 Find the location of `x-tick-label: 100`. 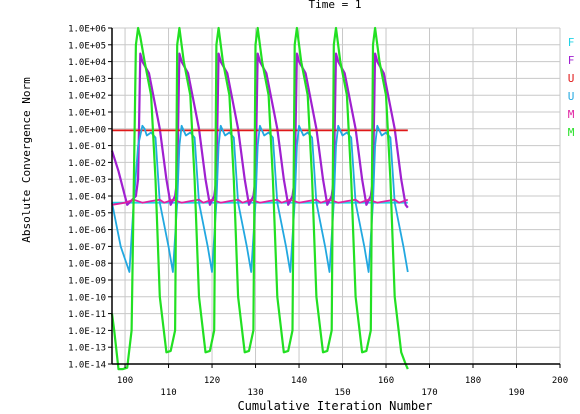

x-tick-label: 100 is located at coordinates (125, 381).